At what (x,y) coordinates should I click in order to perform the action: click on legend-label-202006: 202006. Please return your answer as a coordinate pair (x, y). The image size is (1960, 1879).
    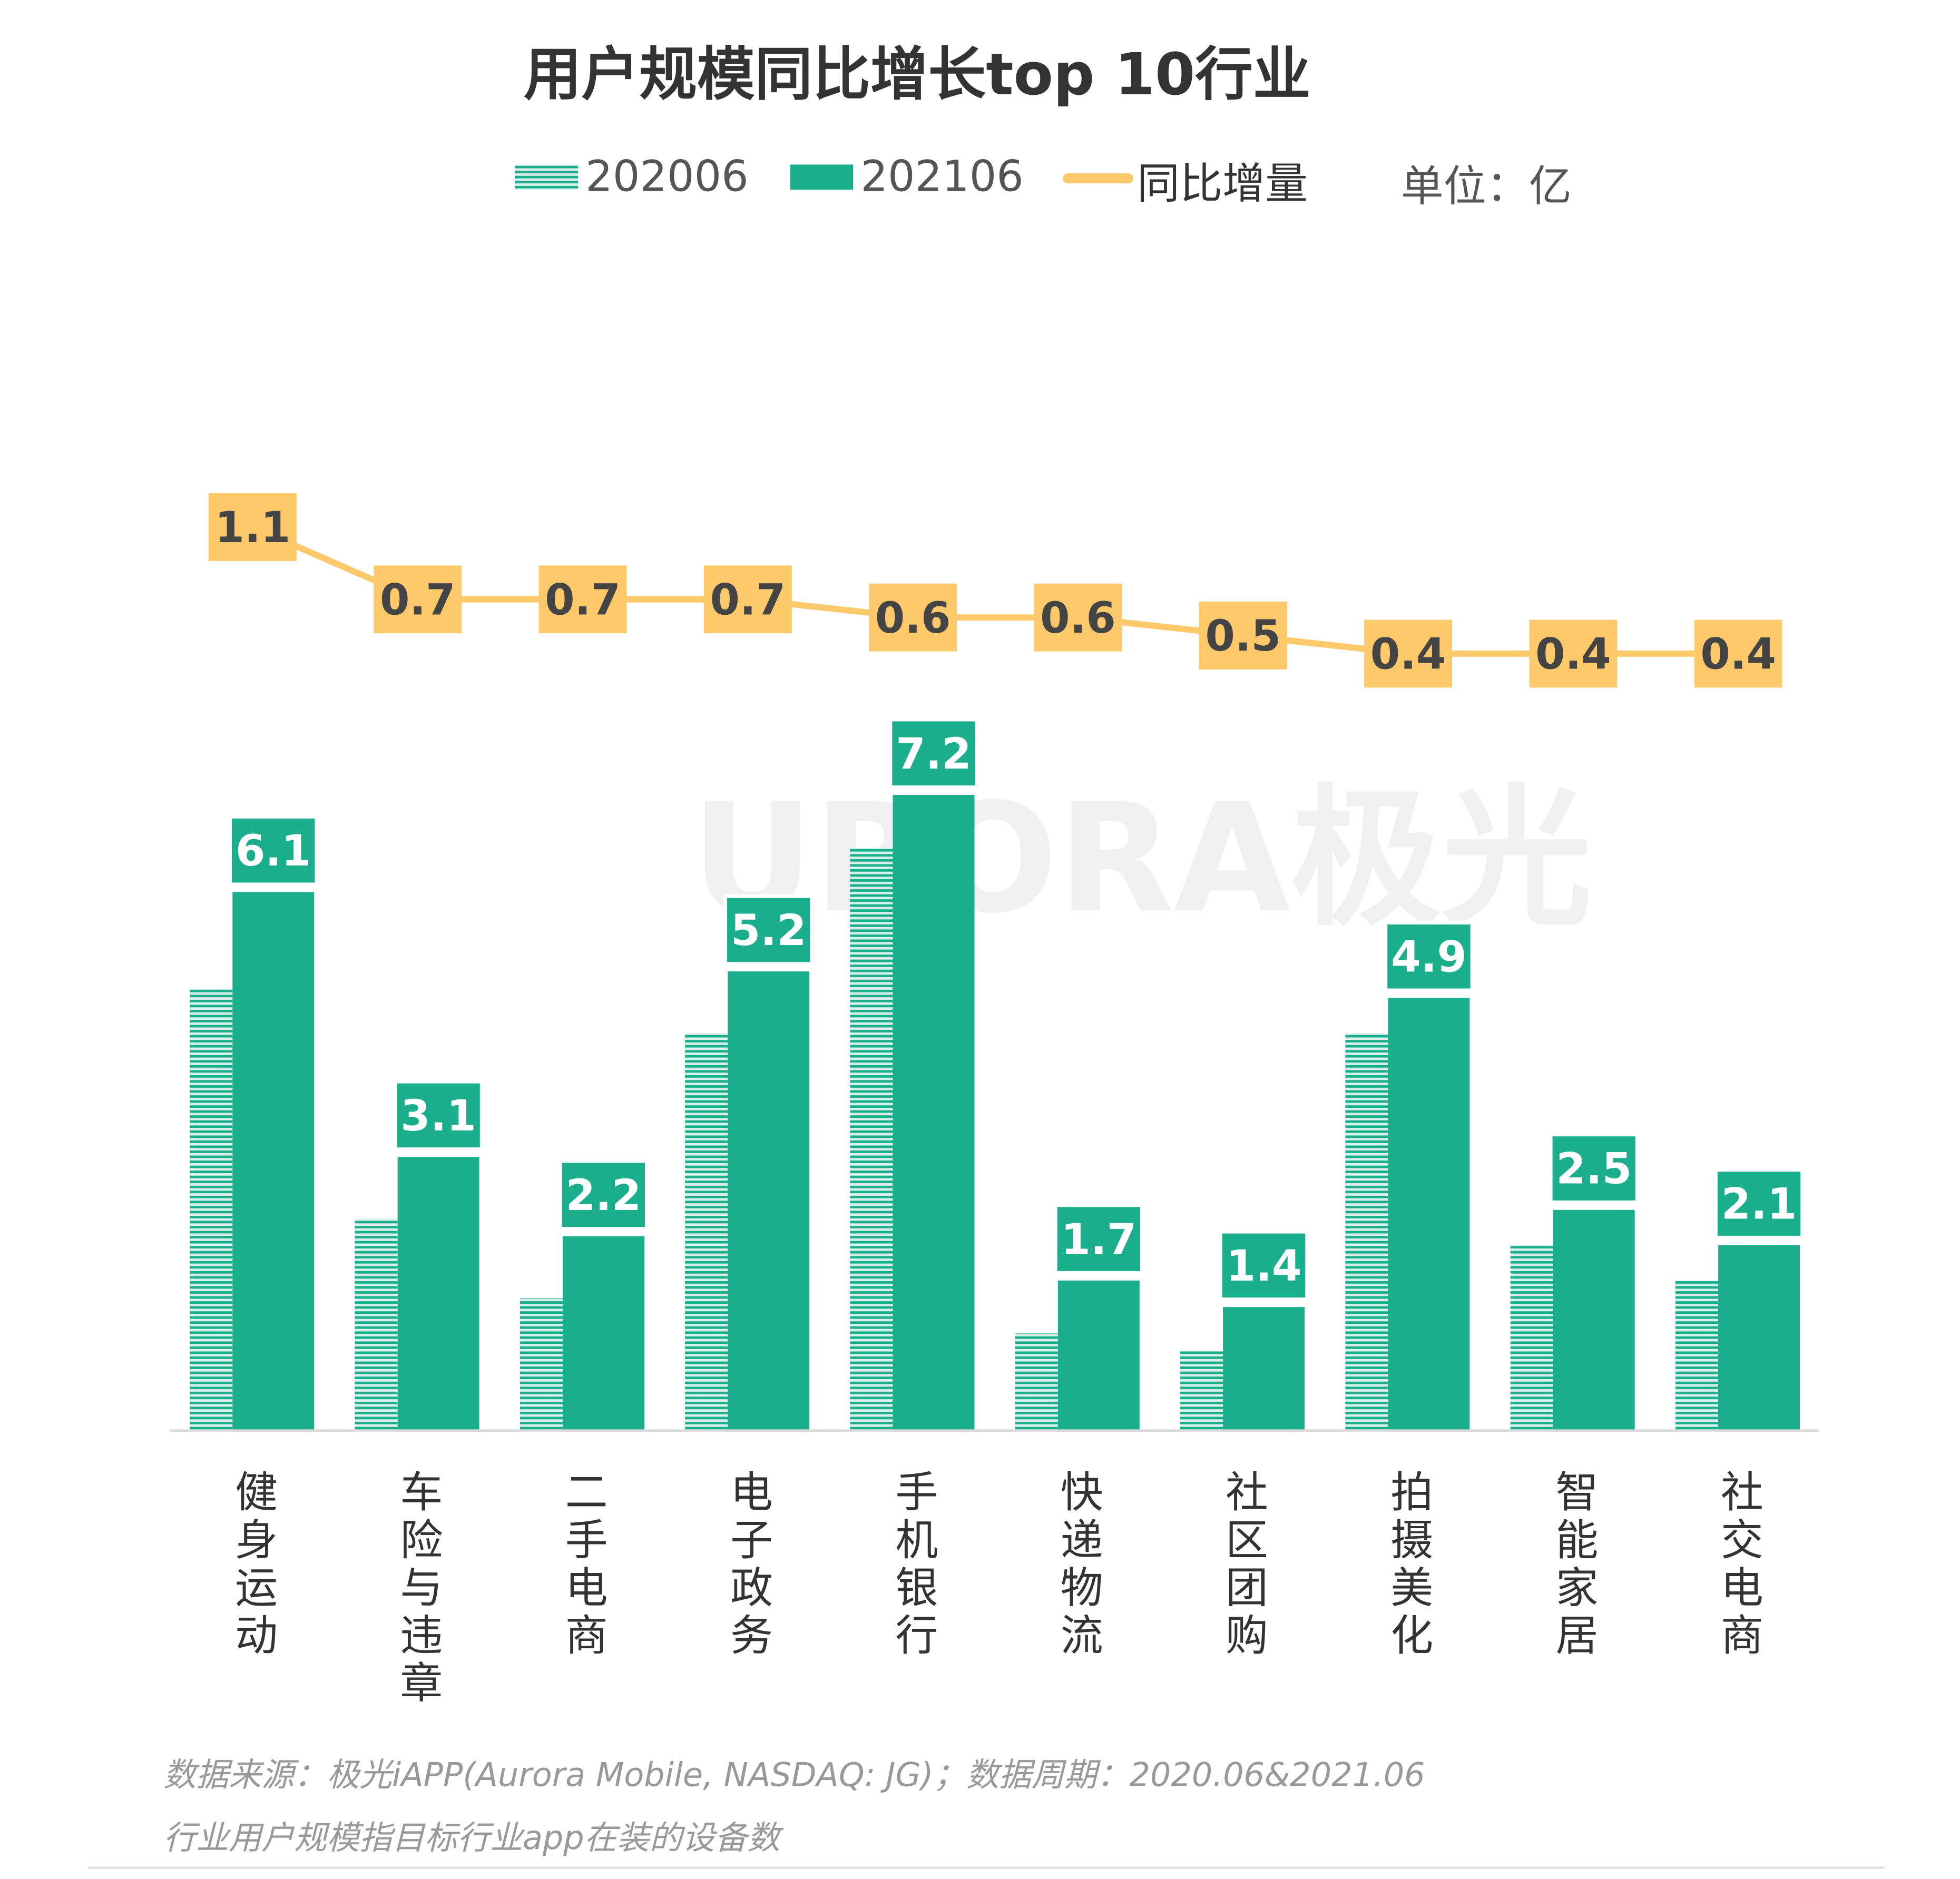
    Looking at the image, I should click on (666, 176).